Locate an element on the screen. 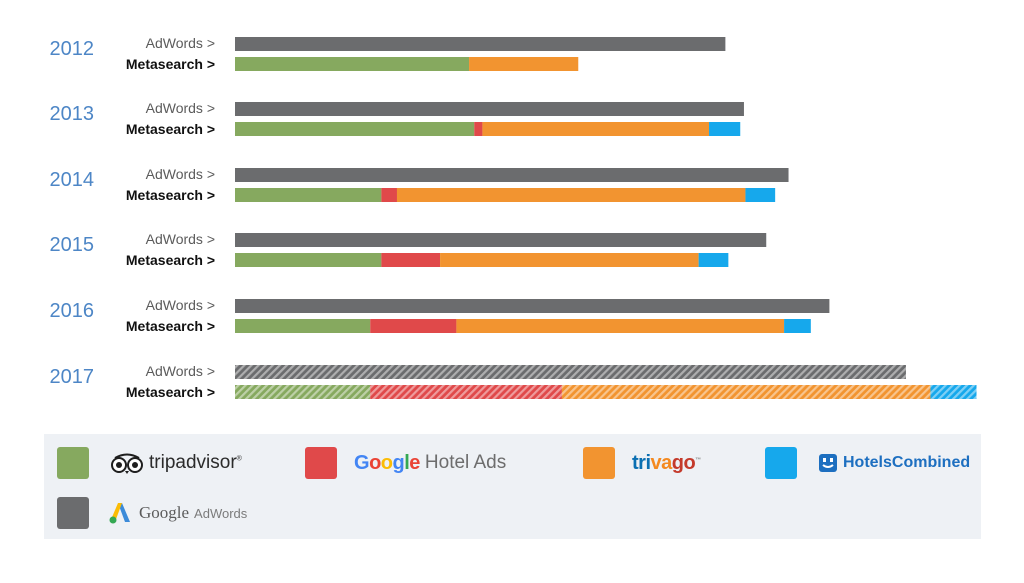  hatch-overlay-trivago-2017 is located at coordinates (746, 392).